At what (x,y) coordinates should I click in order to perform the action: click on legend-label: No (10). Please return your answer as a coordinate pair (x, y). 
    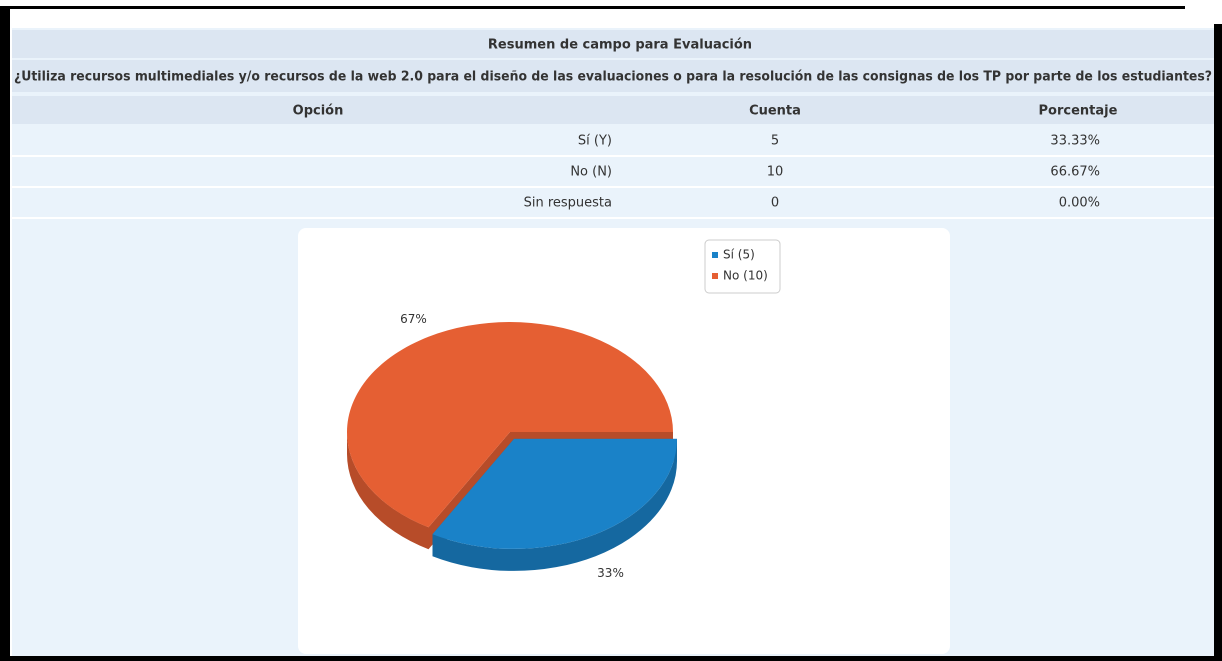
    Looking at the image, I should click on (745, 276).